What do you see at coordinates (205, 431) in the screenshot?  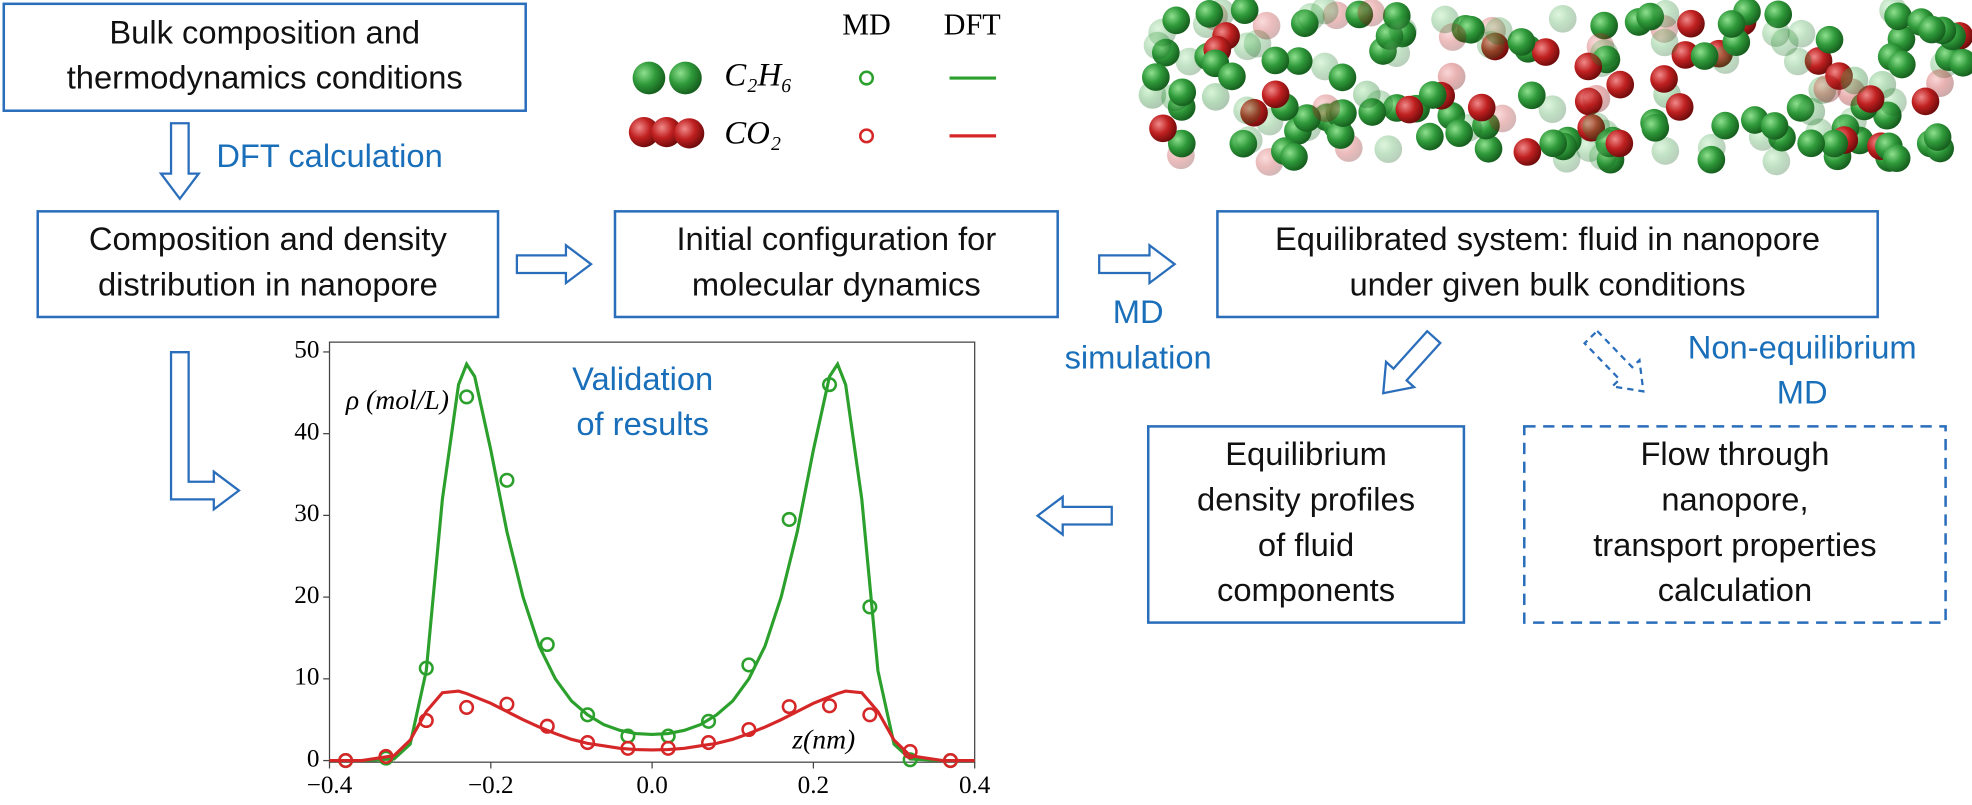 I see `arrow-elbow` at bounding box center [205, 431].